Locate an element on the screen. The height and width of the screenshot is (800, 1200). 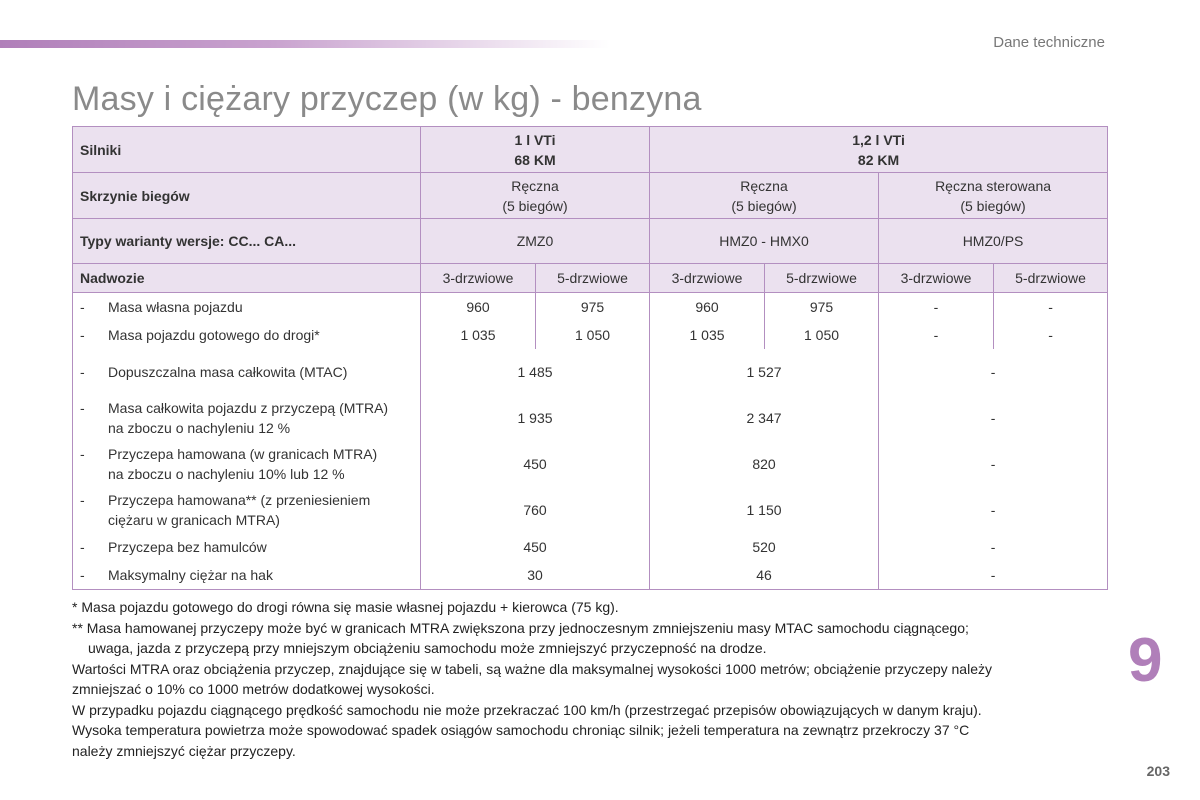
engines-label: Silniki is located at coordinates (246, 149).